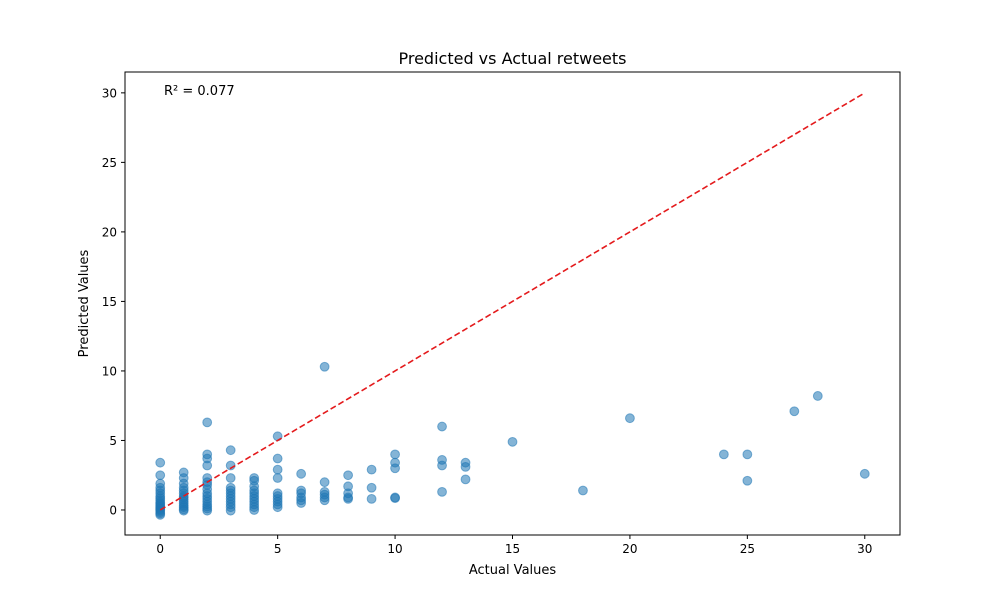 This screenshot has width=1000, height=600. What do you see at coordinates (113, 510) in the screenshot?
I see `y-tick-label: 0` at bounding box center [113, 510].